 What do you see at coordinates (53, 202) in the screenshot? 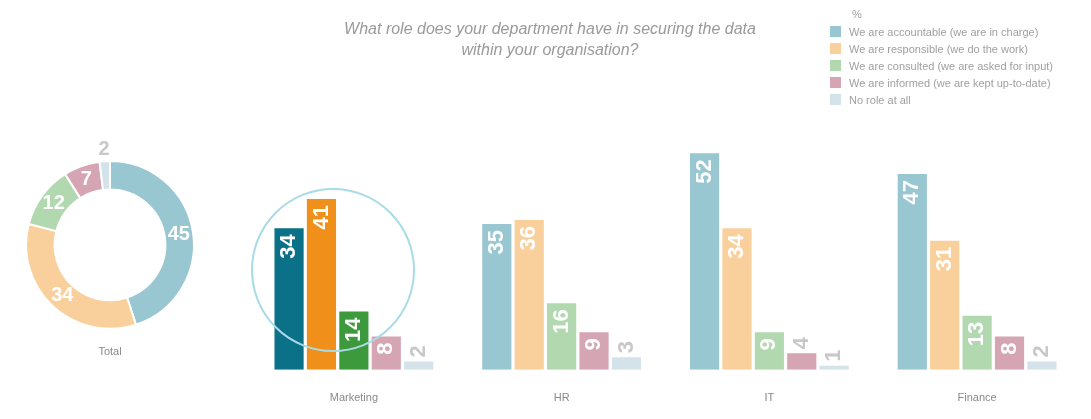
I see `data-label: 12` at bounding box center [53, 202].